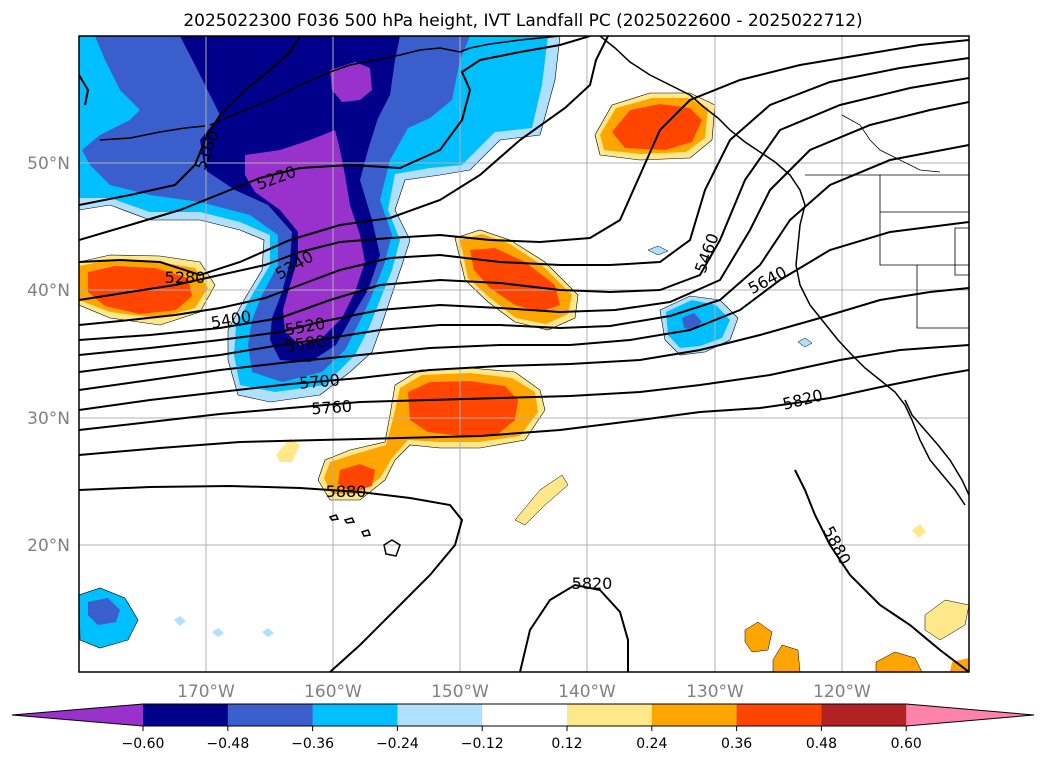 This screenshot has width=1047, height=765. I want to click on panhandle-coast, so click(702, 121).